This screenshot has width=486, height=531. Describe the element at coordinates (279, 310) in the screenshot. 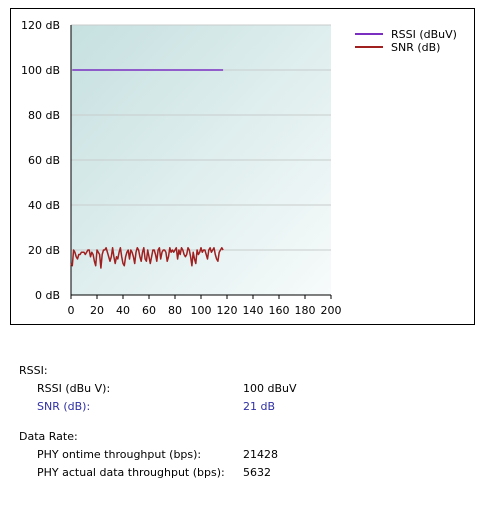

I see `x-tick-label: 160` at that location.